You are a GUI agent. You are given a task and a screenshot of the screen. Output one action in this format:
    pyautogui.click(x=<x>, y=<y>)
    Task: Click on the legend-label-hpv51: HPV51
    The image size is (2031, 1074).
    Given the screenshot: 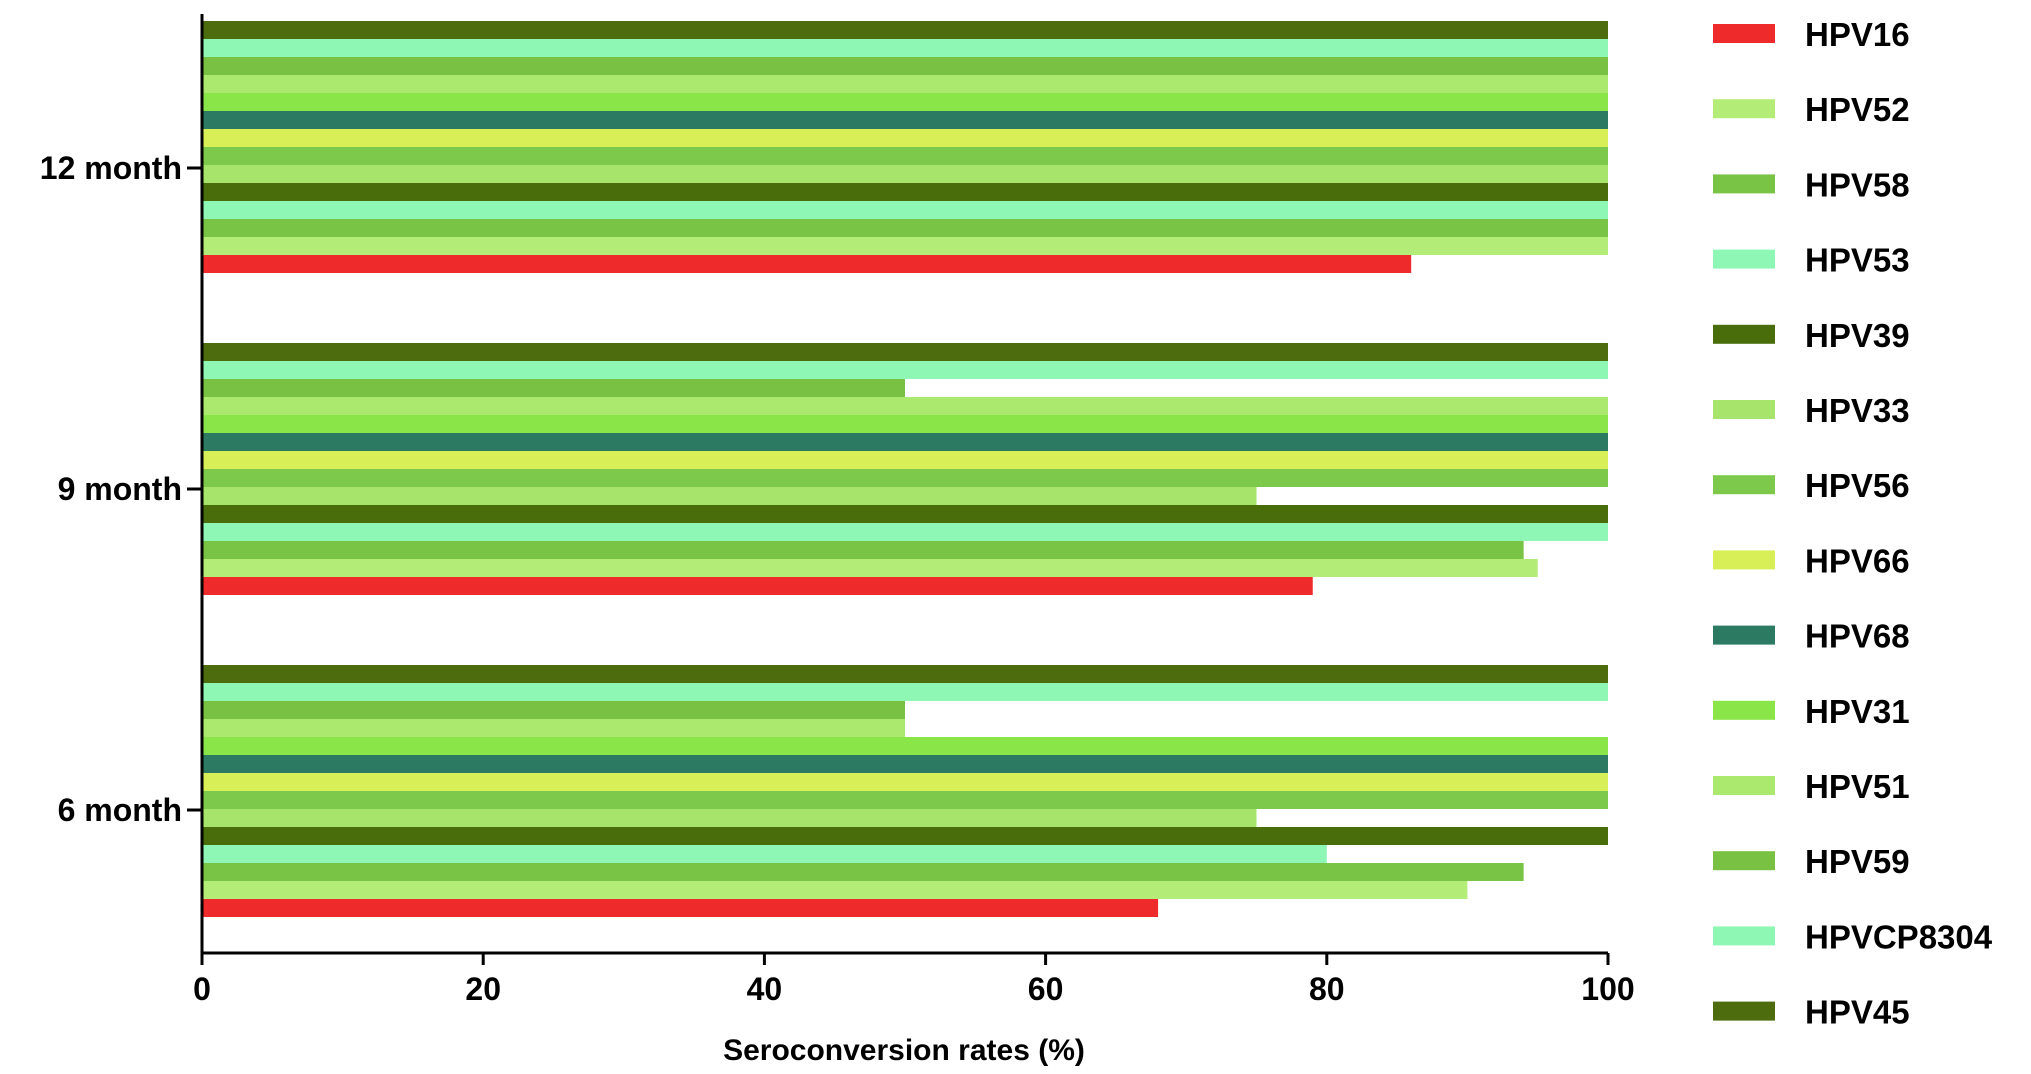 What is the action you would take?
    pyautogui.click(x=1857, y=786)
    